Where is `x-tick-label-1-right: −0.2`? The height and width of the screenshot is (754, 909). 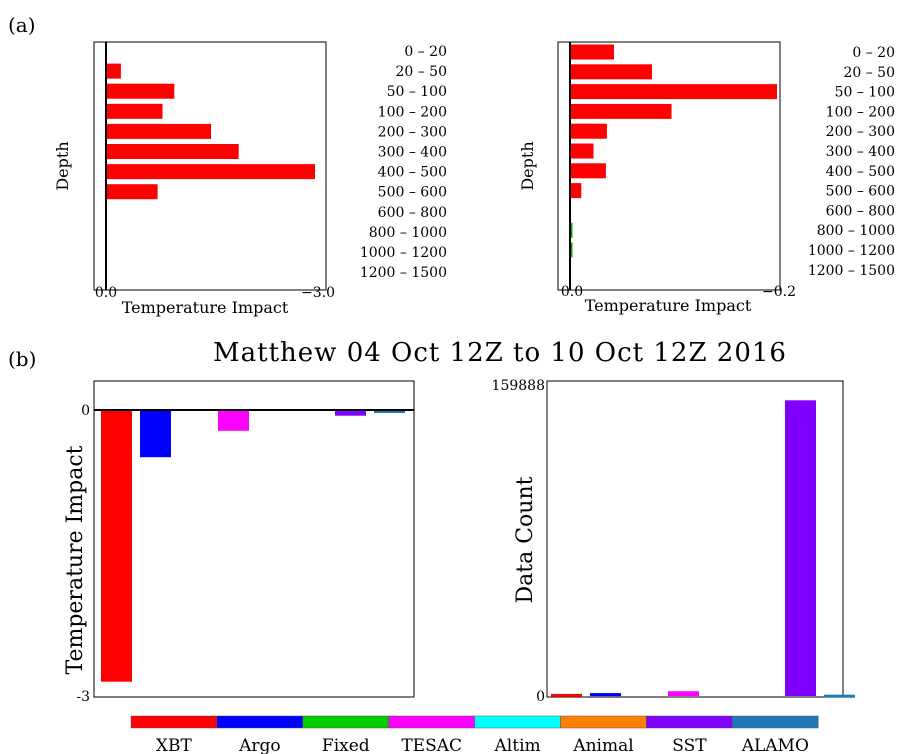
x-tick-label-1-right: −0.2 is located at coordinates (779, 292).